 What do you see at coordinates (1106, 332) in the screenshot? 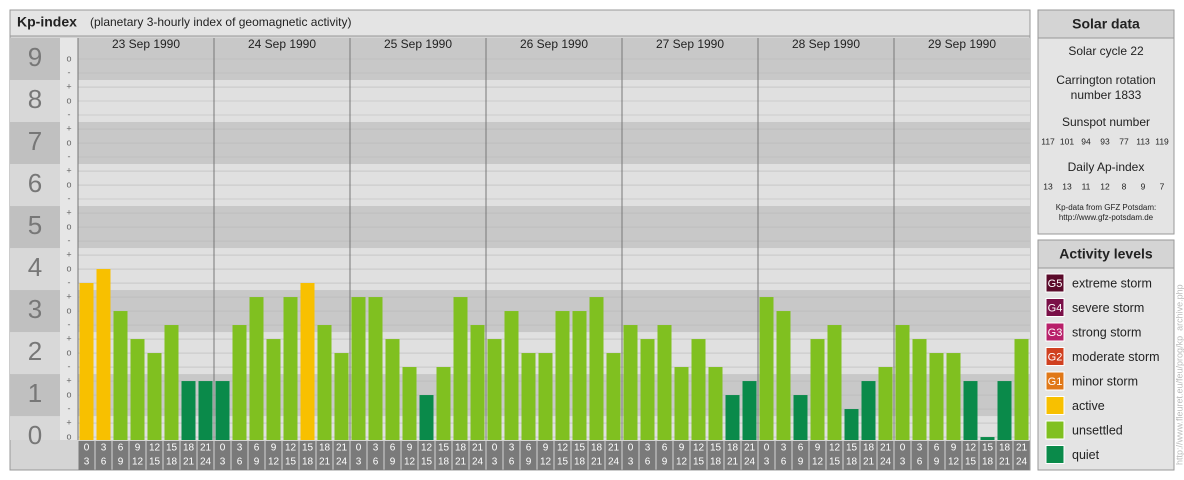
I see `legend-label: strong storm` at bounding box center [1106, 332].